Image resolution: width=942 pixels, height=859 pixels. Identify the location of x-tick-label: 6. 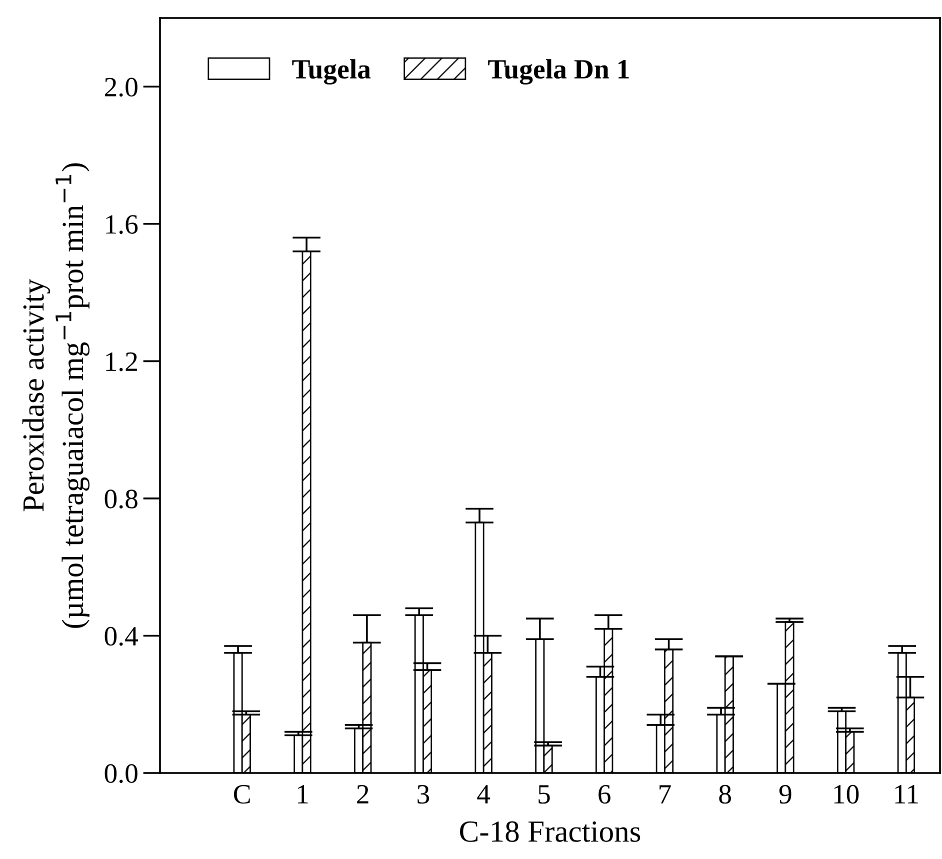
(604, 794).